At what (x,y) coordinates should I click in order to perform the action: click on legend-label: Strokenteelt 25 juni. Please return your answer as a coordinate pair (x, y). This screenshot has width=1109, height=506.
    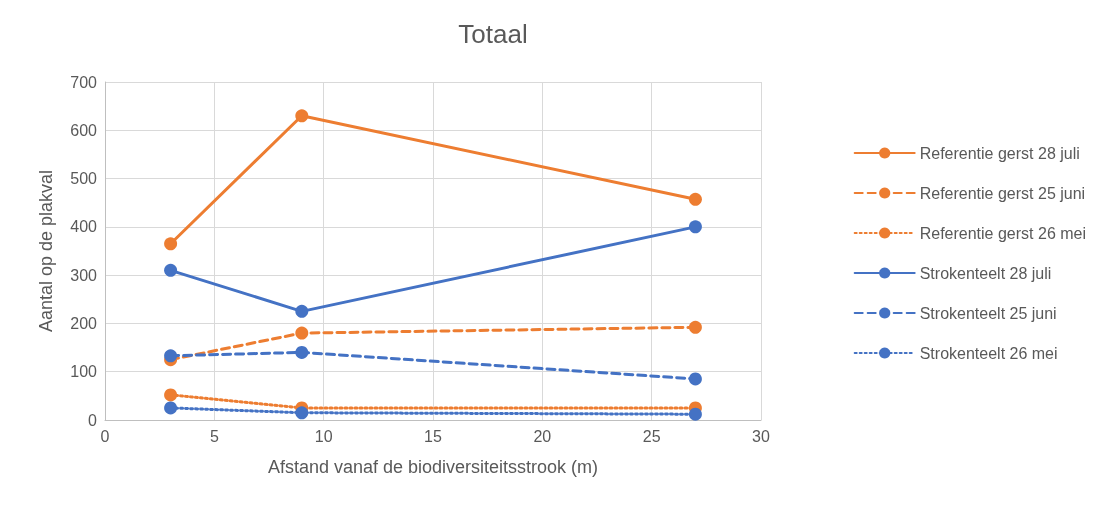
    Looking at the image, I should click on (988, 313).